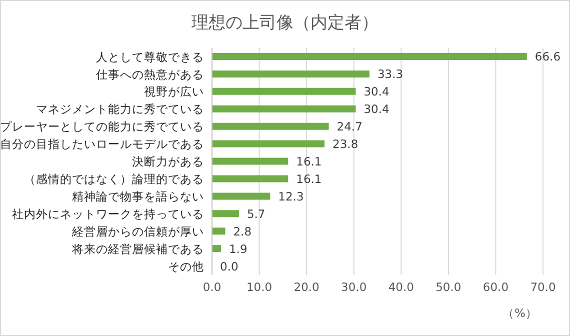 The height and width of the screenshot is (336, 570). Describe the element at coordinates (256, 213) in the screenshot. I see `data-label: 5.7` at that location.